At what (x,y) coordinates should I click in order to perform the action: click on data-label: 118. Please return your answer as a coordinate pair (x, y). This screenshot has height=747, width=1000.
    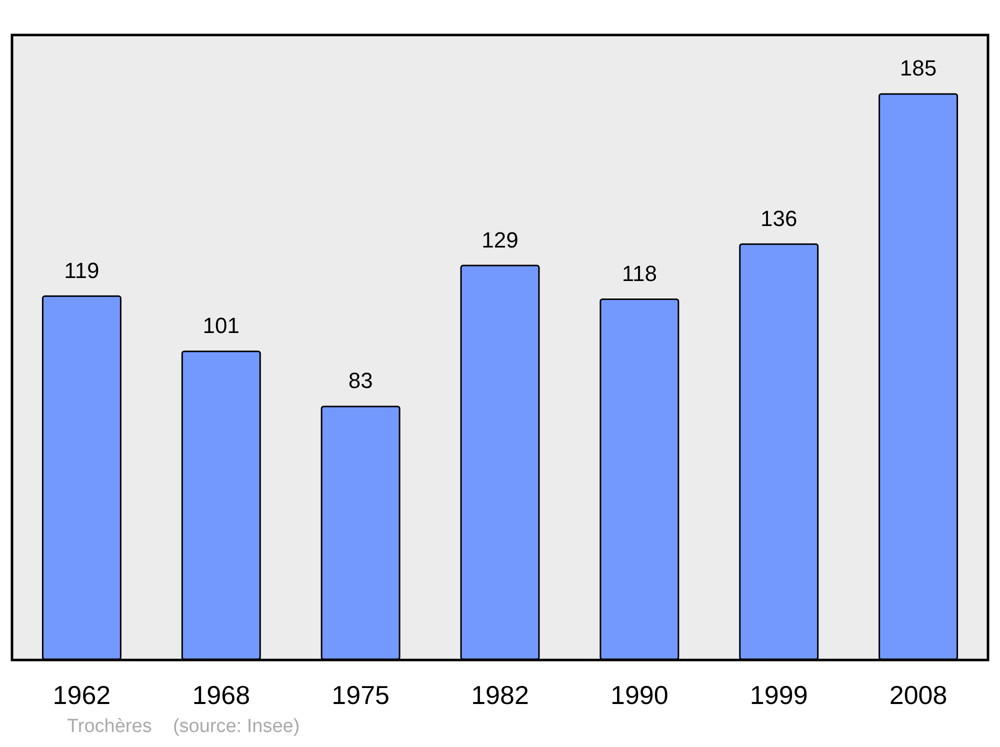
    Looking at the image, I should click on (639, 273).